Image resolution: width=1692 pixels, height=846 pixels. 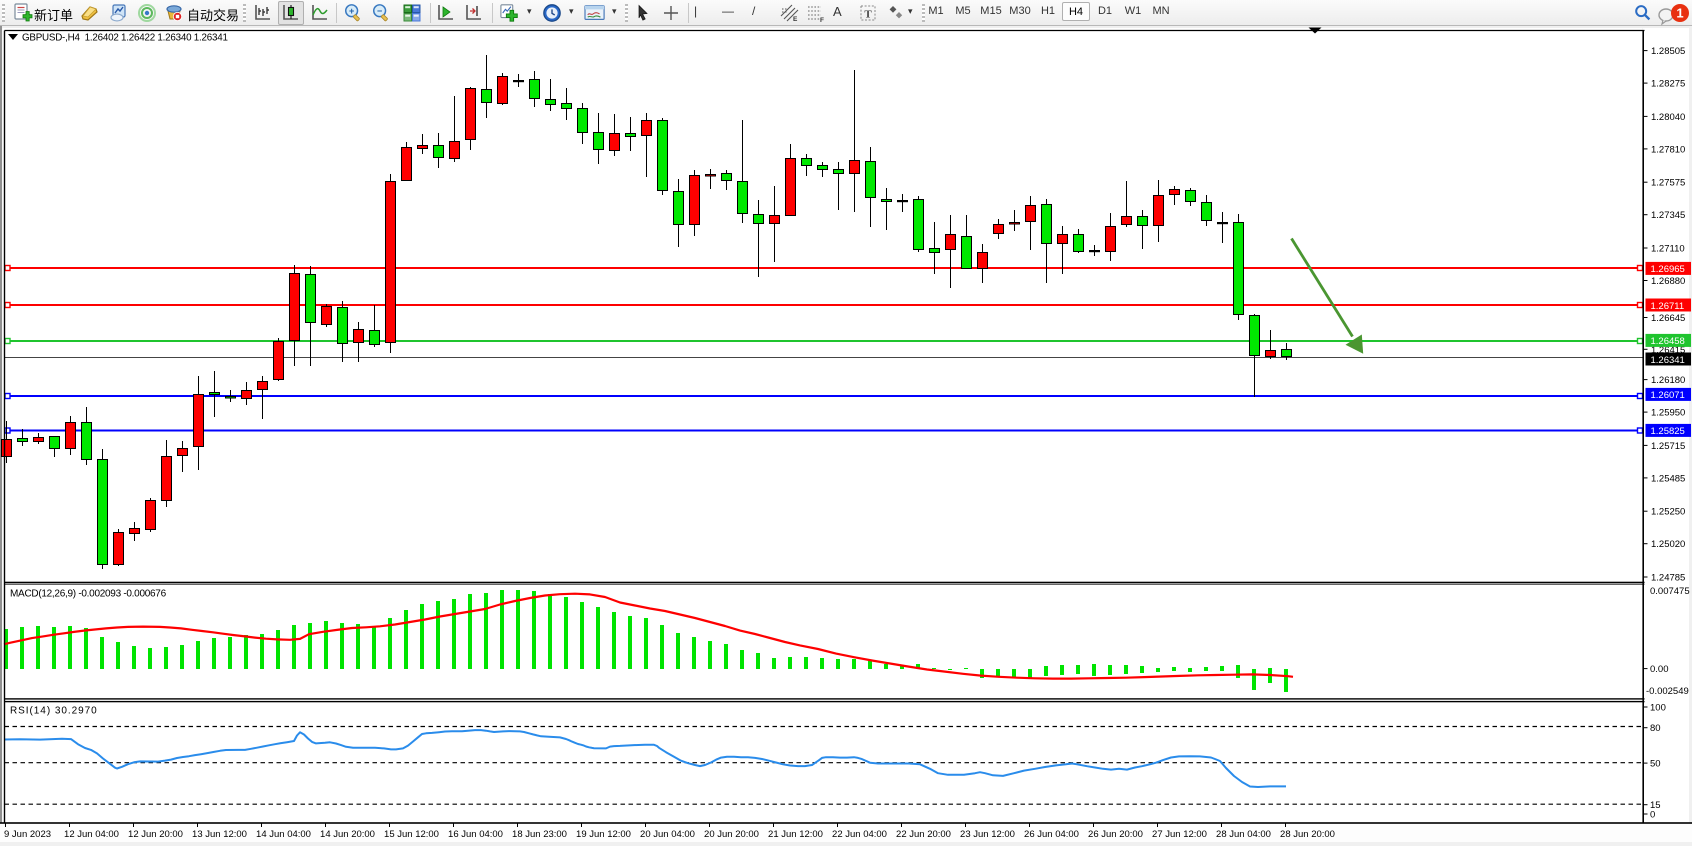 I want to click on svg-text: 1.27575, so click(x=1668, y=183).